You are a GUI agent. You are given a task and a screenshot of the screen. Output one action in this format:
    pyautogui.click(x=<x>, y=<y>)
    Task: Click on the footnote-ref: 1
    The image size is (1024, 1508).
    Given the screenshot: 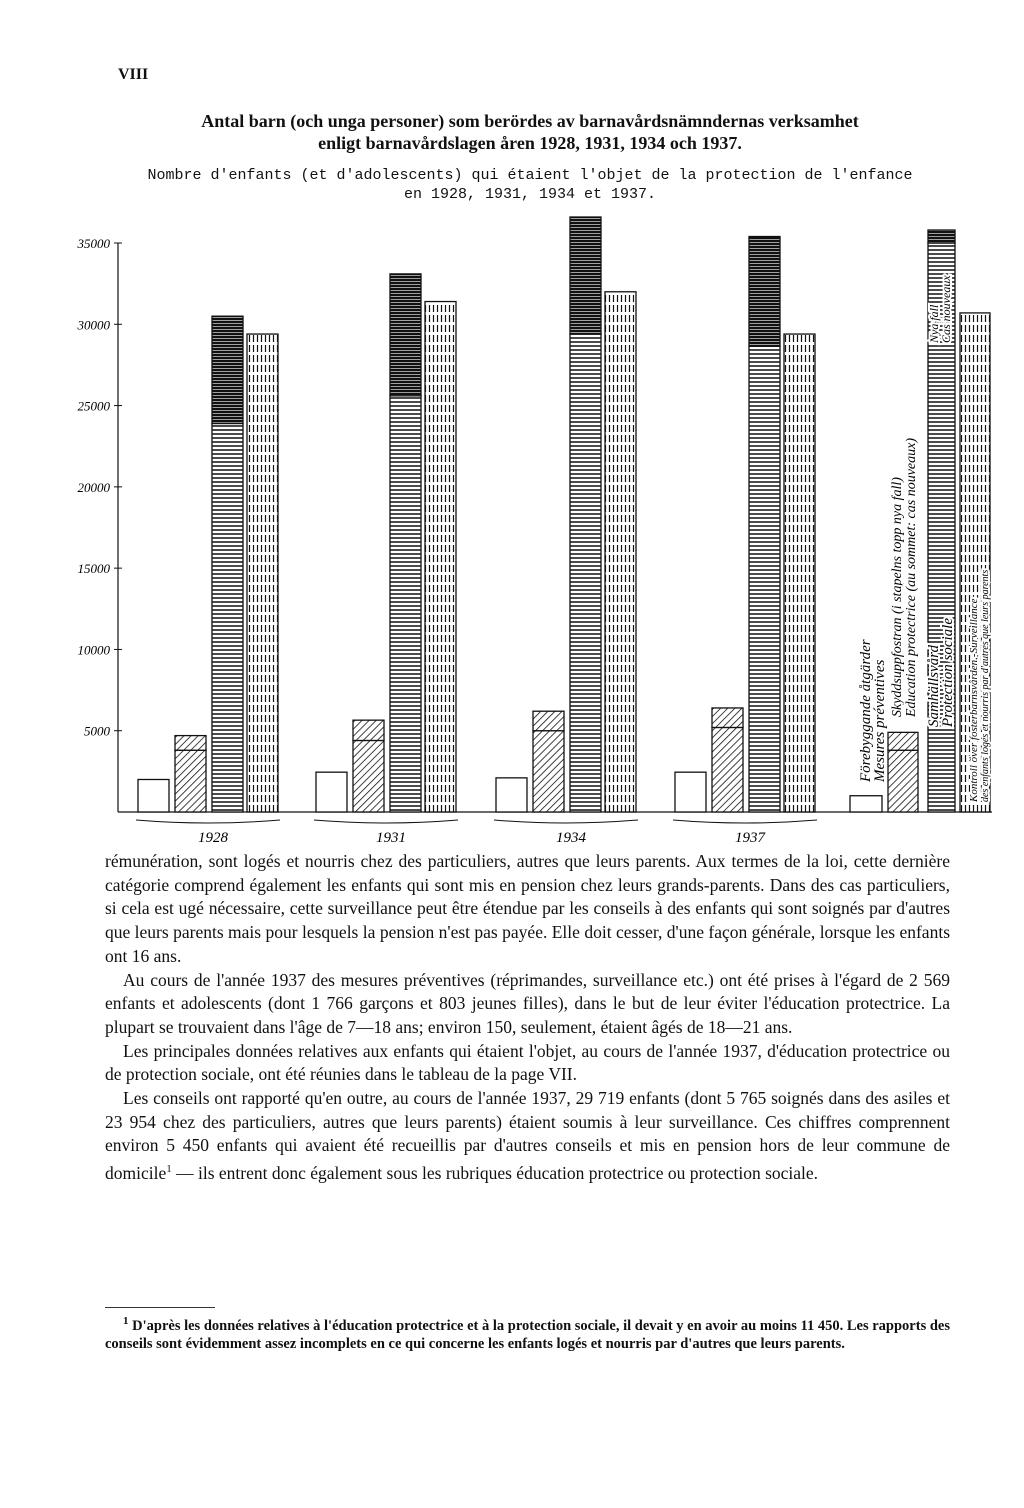 What is the action you would take?
    pyautogui.click(x=169, y=1169)
    